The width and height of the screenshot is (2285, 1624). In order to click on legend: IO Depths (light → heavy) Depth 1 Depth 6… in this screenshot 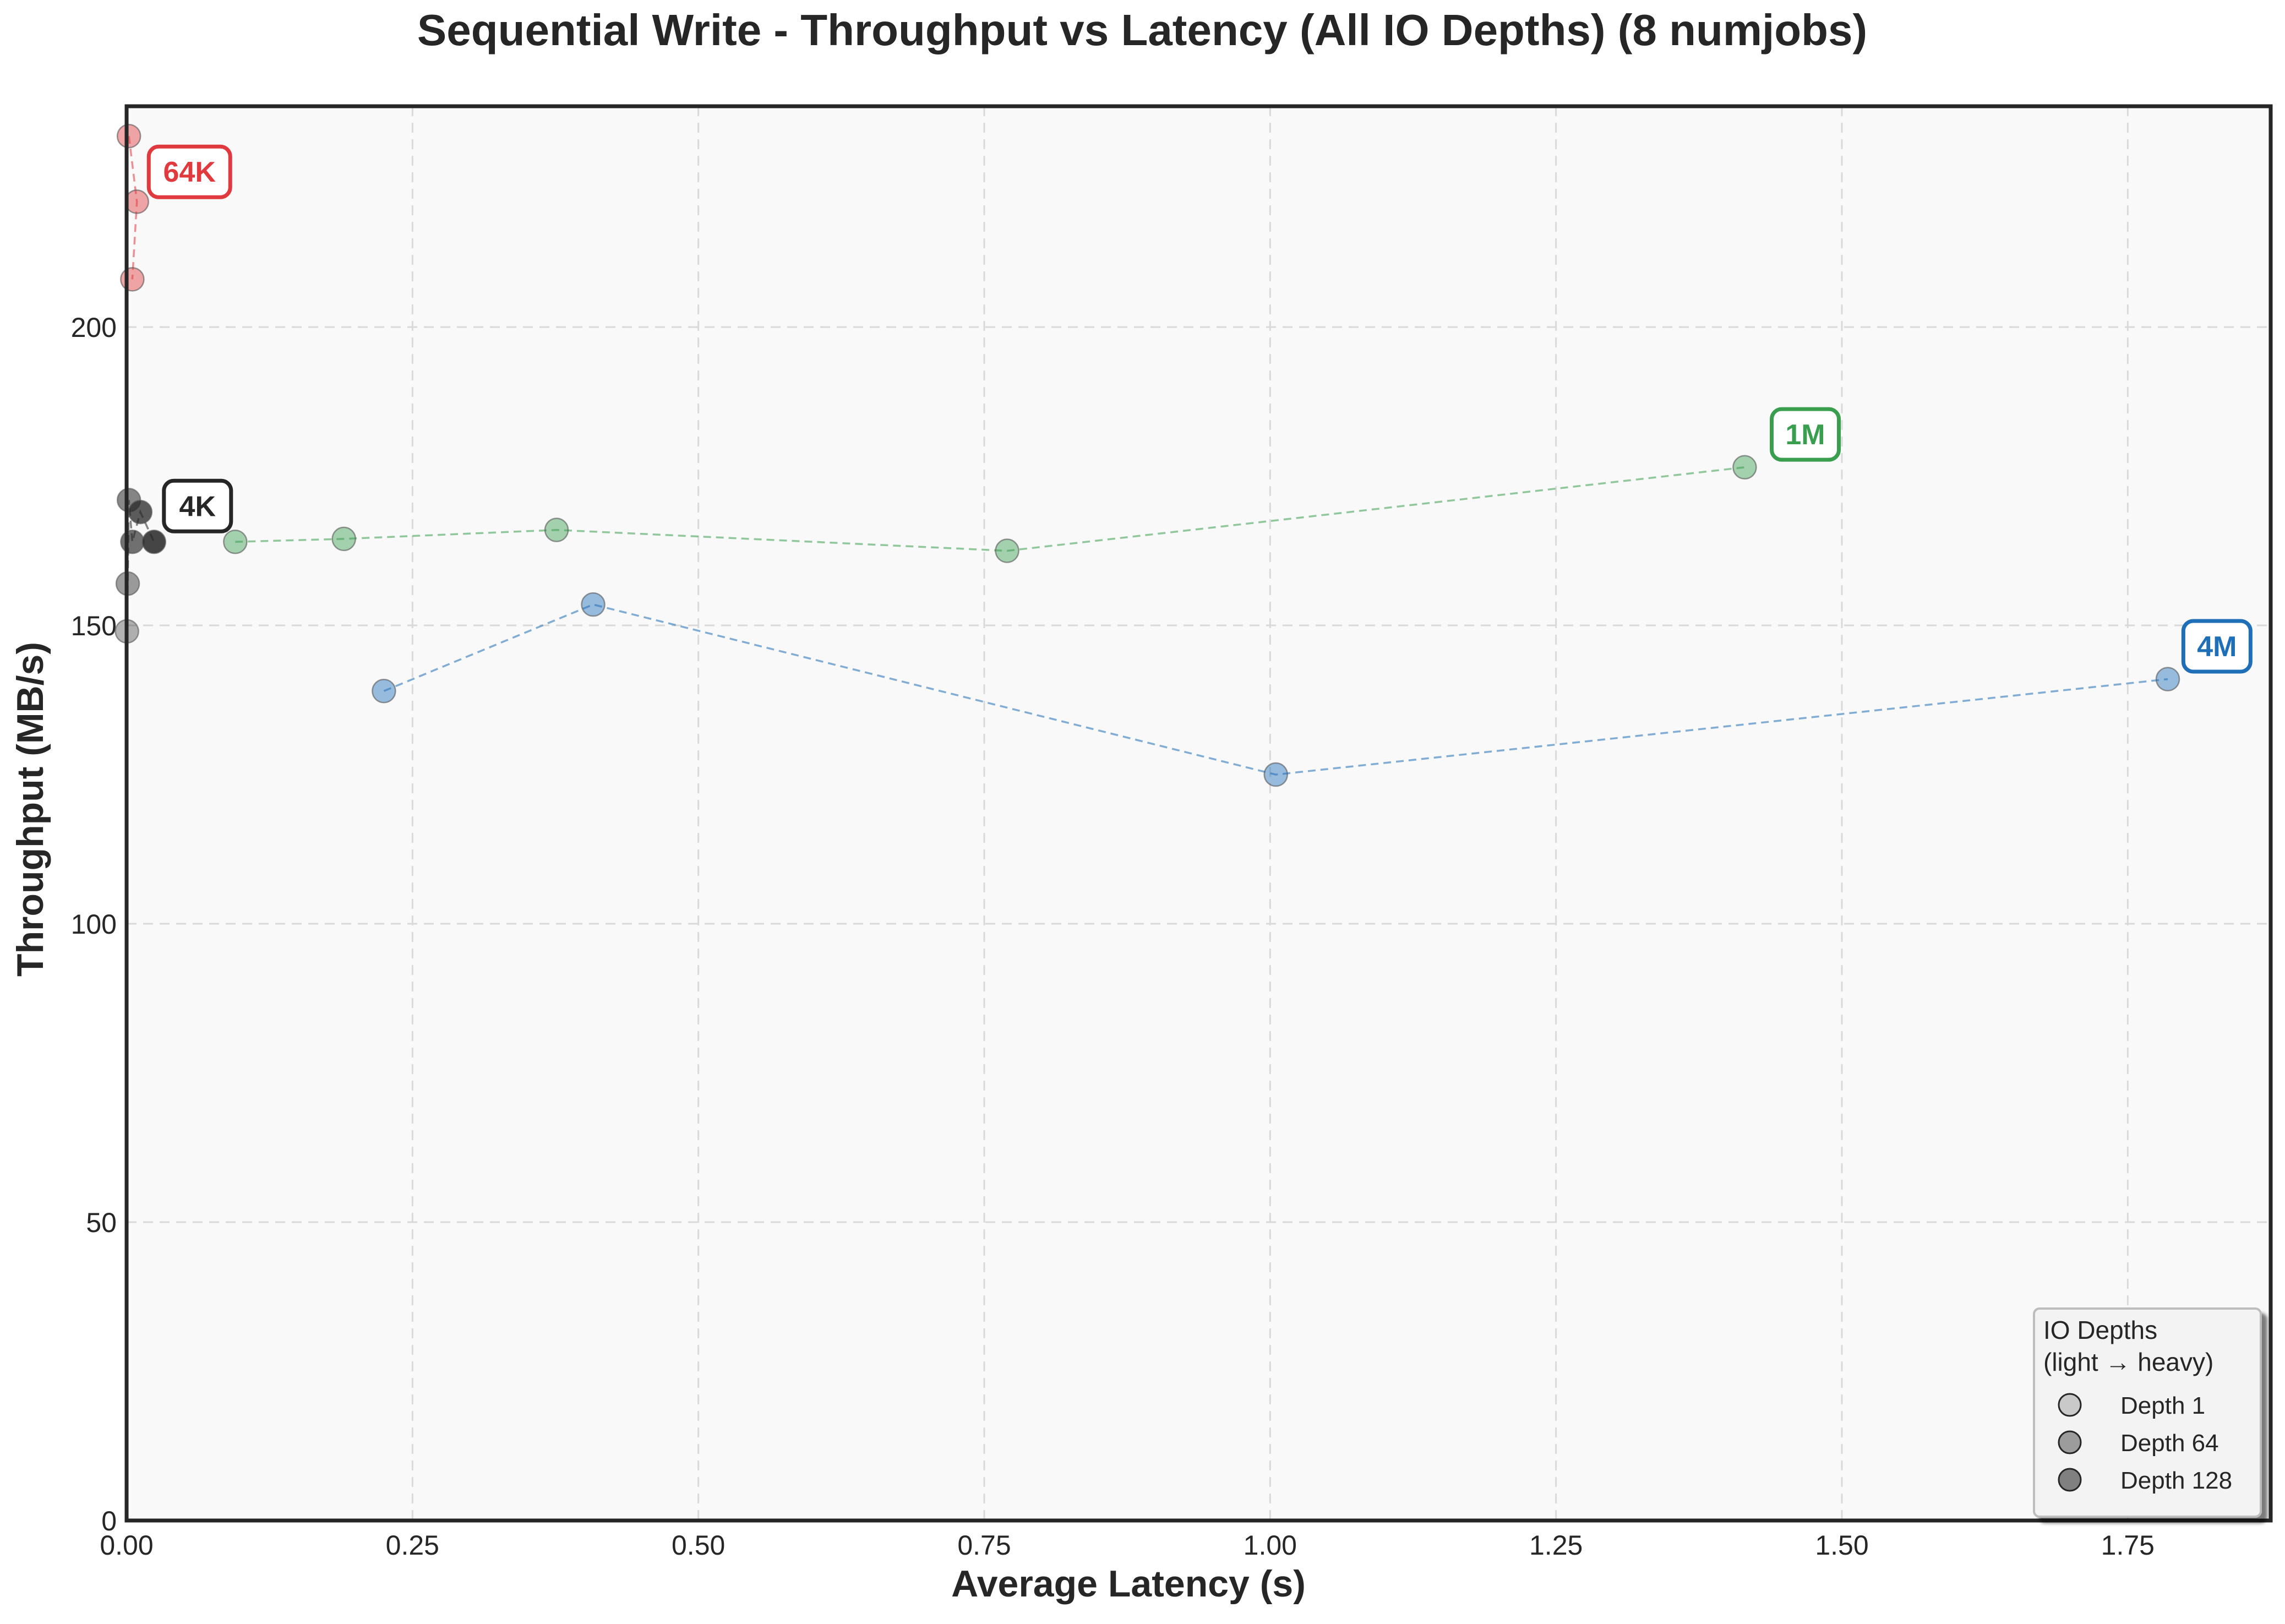, I will do `click(2147, 1412)`.